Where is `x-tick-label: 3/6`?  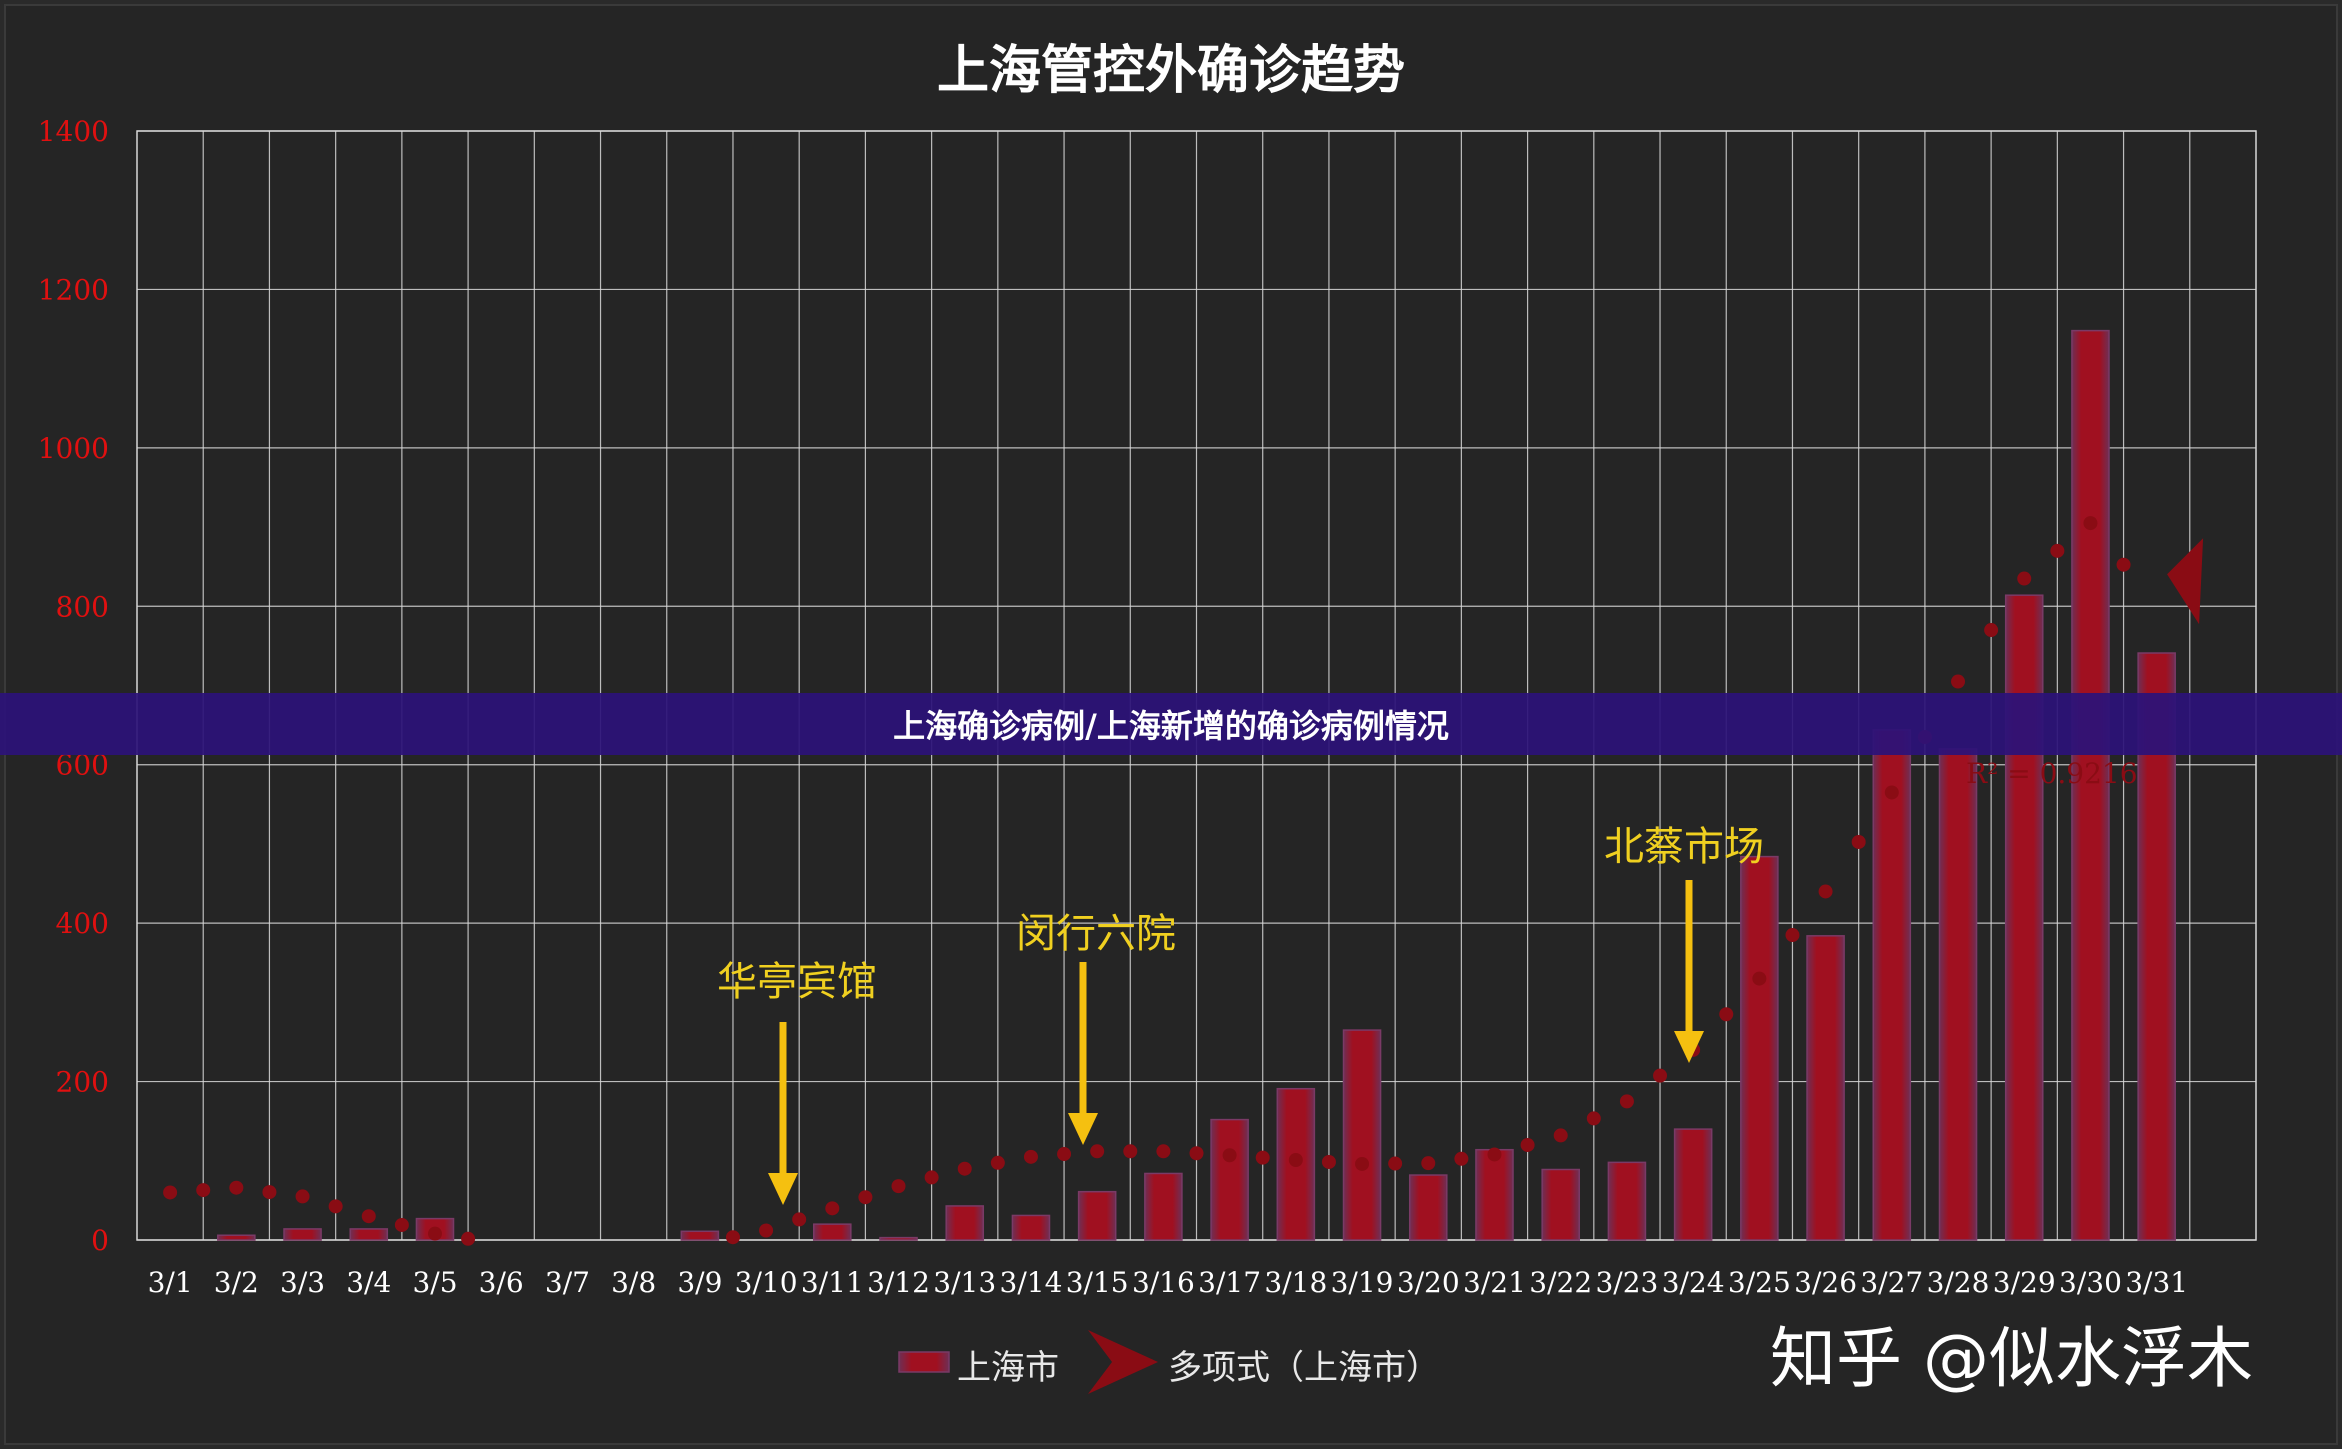 x-tick-label: 3/6 is located at coordinates (501, 1282).